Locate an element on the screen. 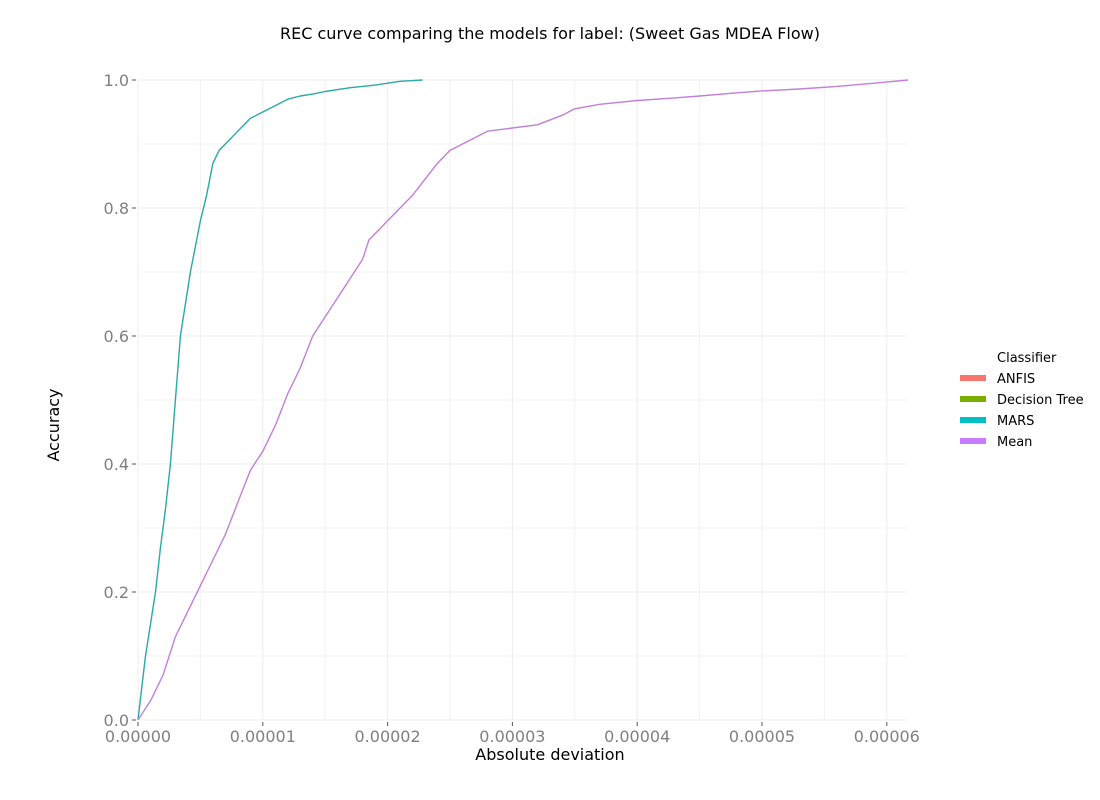  legend-title: Classifier is located at coordinates (1027, 358).